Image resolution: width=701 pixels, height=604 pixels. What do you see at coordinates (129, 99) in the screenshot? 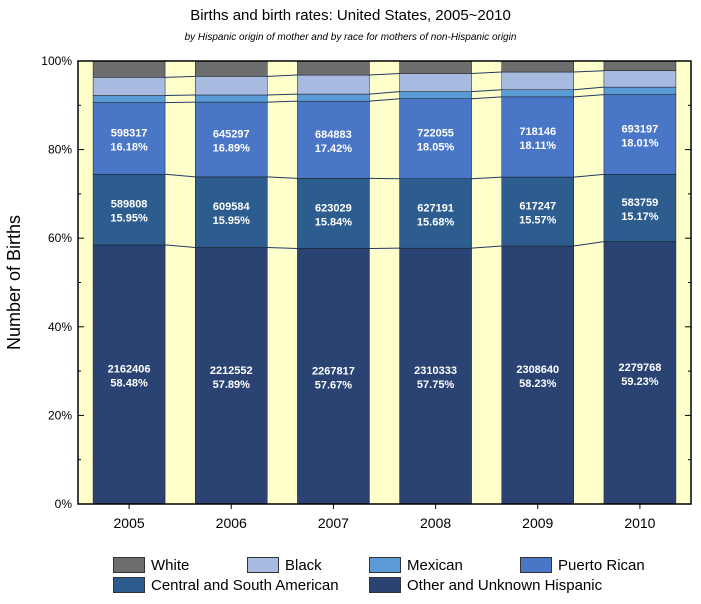
I see `bar-segment-mexican-2005` at bounding box center [129, 99].